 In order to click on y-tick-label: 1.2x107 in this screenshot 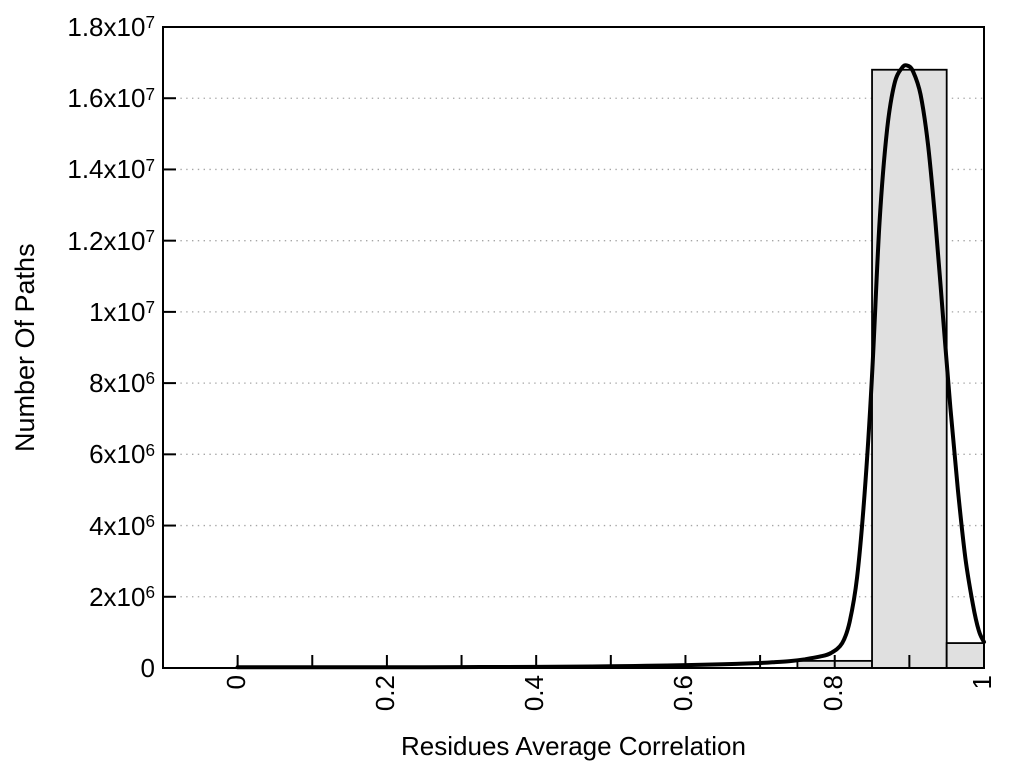, I will do `click(111, 240)`.